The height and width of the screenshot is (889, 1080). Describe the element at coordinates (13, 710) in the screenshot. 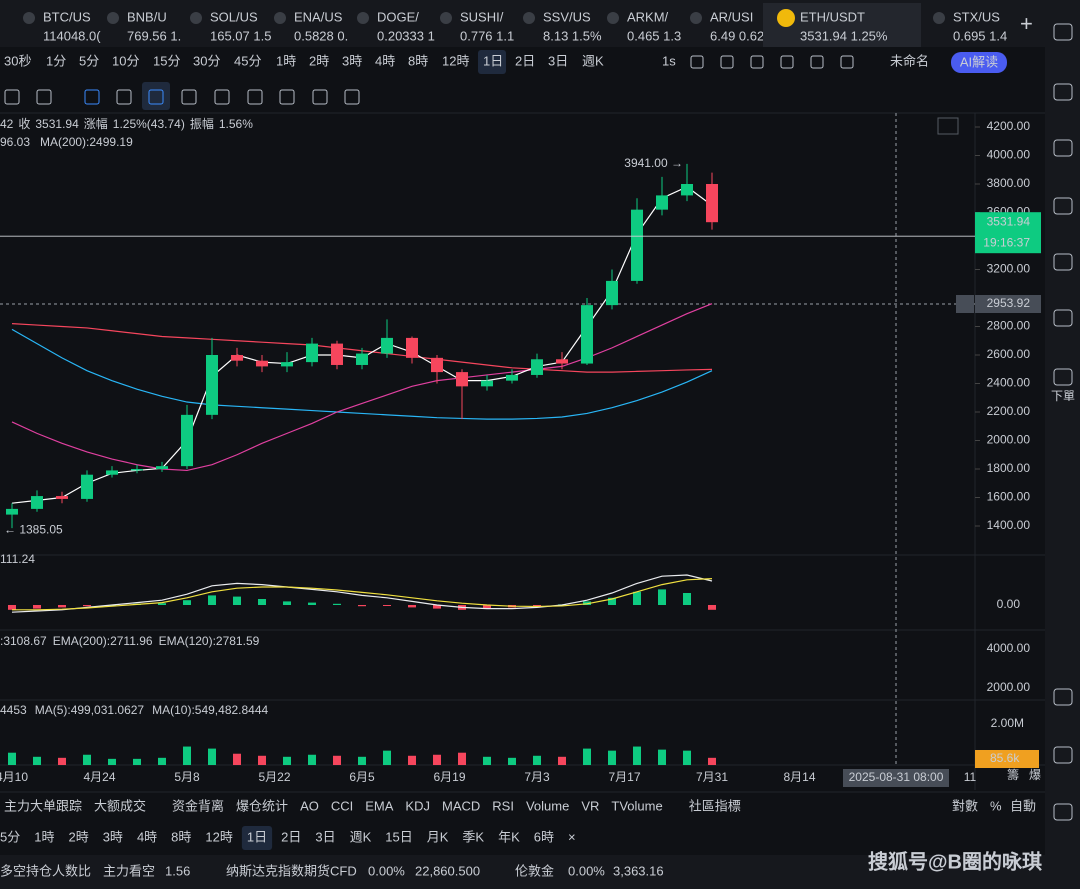

I see `volume-legend: 4453` at that location.